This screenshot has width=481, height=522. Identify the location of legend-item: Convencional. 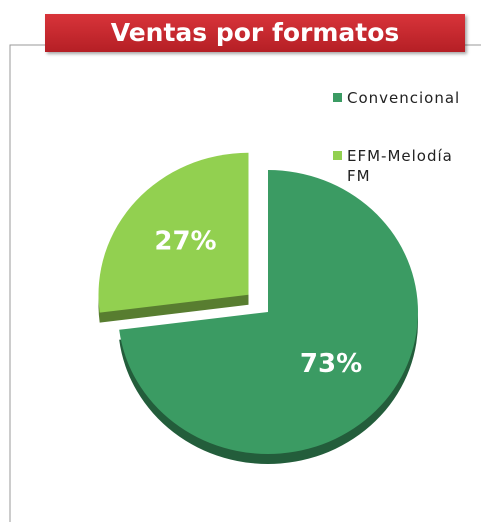
(404, 98).